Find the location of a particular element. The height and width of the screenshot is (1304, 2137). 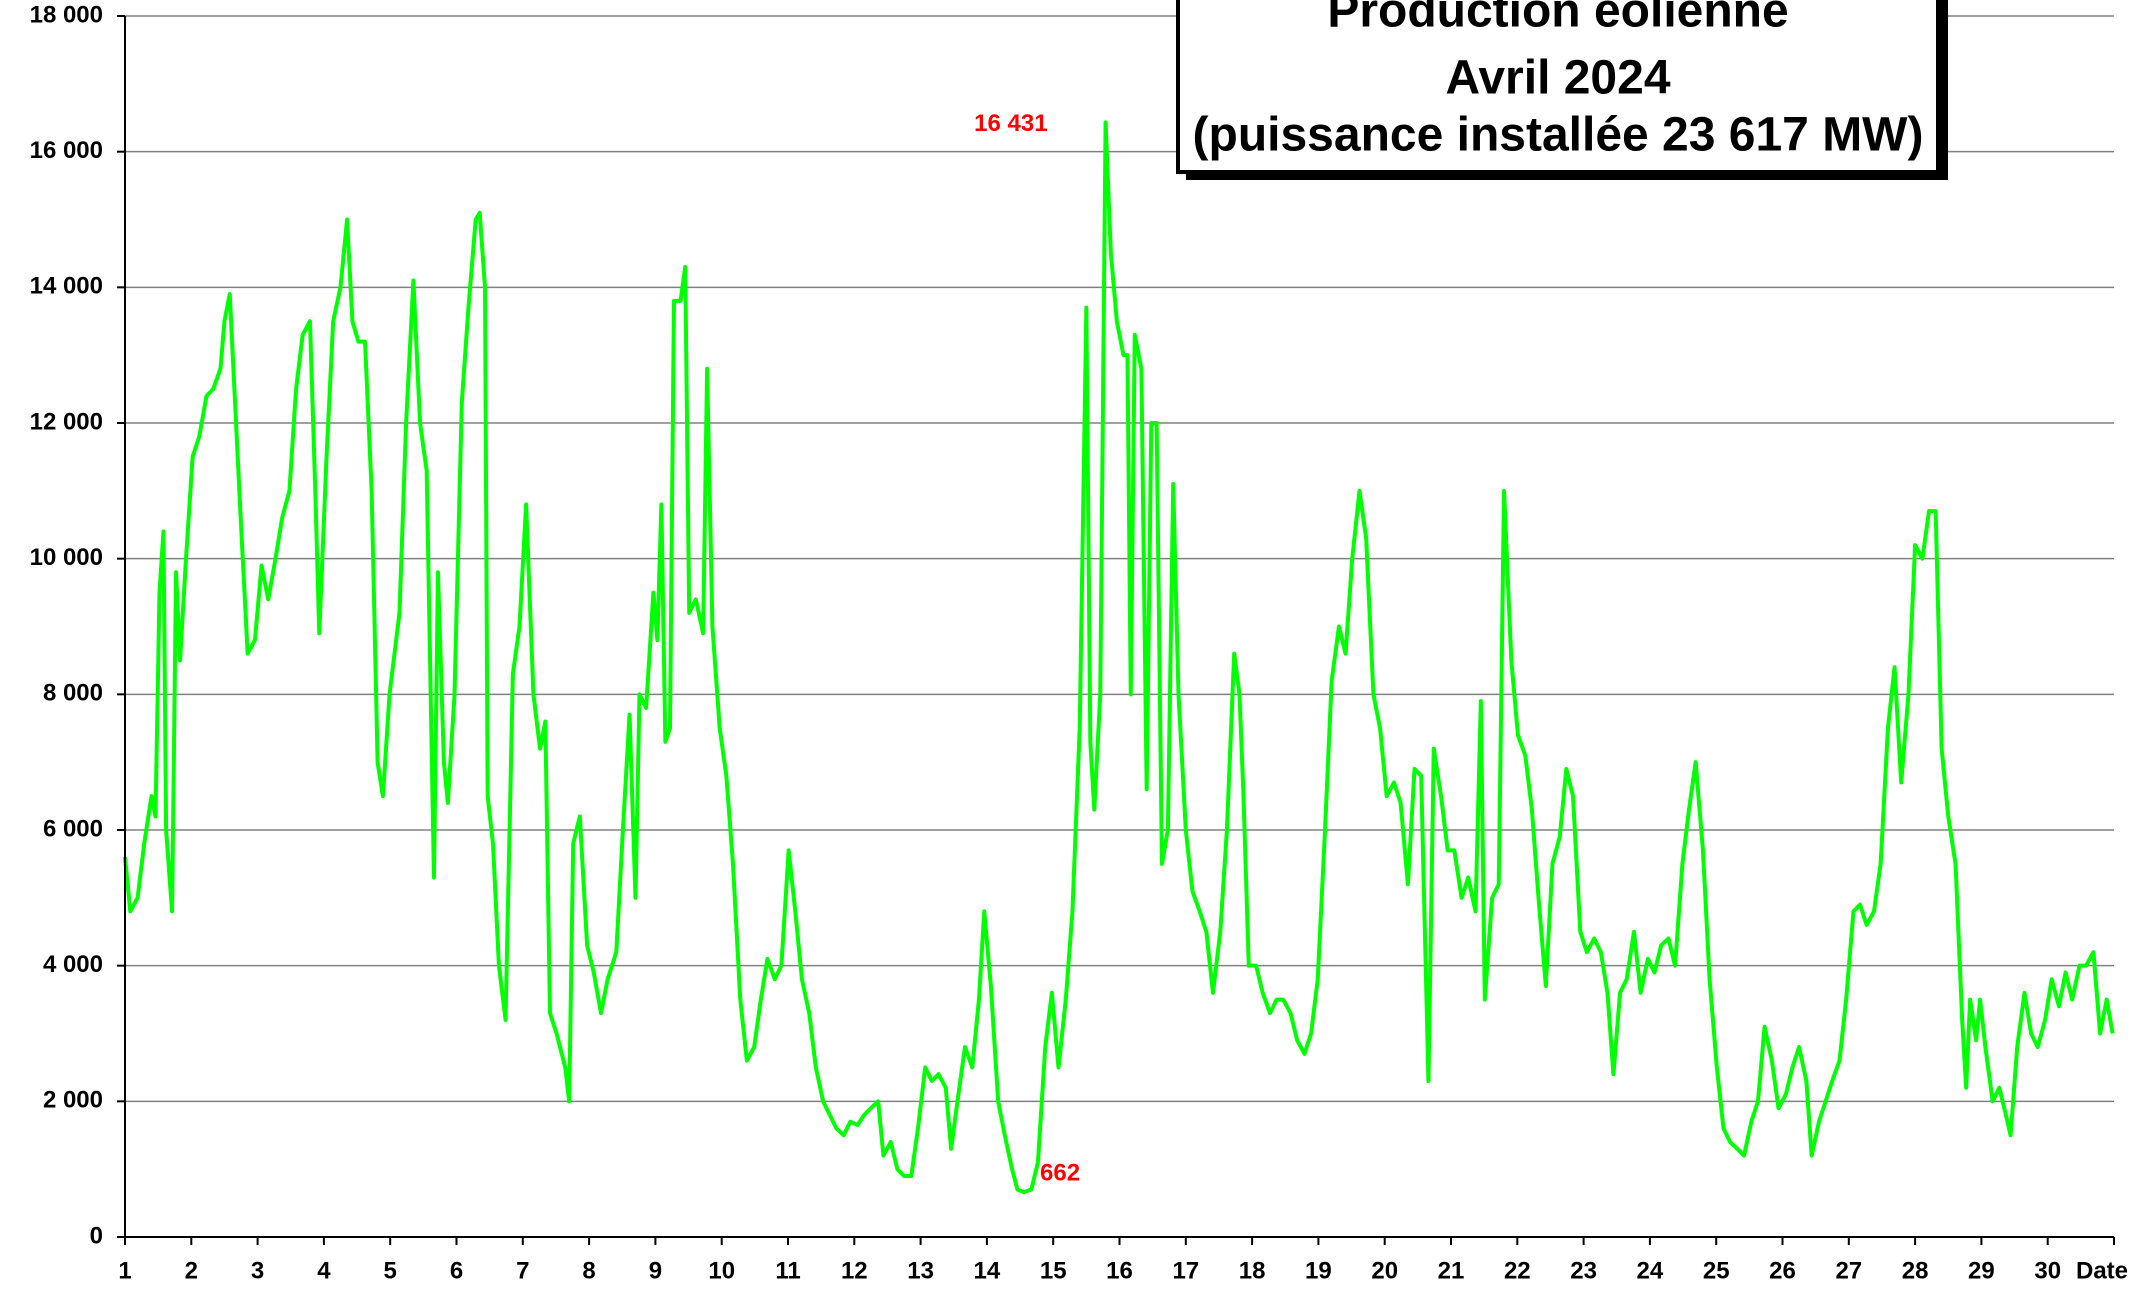

y-tick-label: 16 000 is located at coordinates (66, 150).